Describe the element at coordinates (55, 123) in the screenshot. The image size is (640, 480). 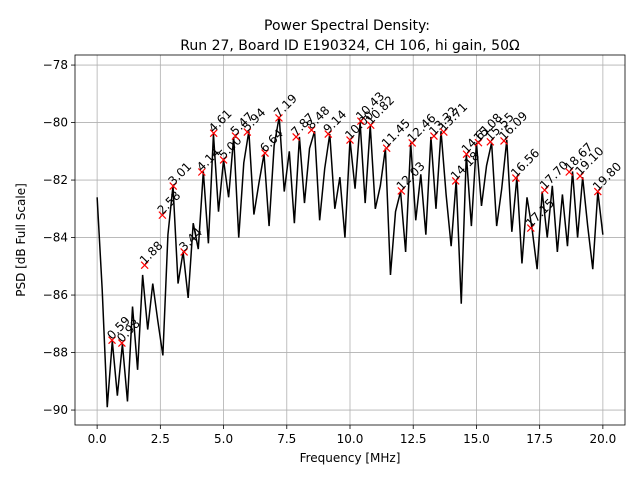
I see `y-tick-label: −80` at that location.